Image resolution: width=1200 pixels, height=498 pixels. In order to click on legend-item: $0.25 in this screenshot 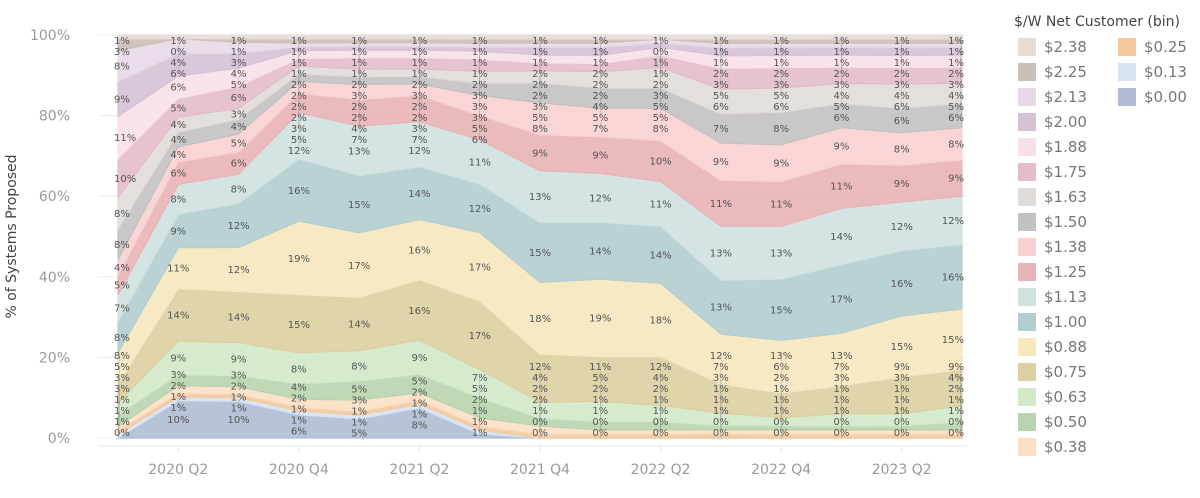, I will do `click(1149, 46)`.